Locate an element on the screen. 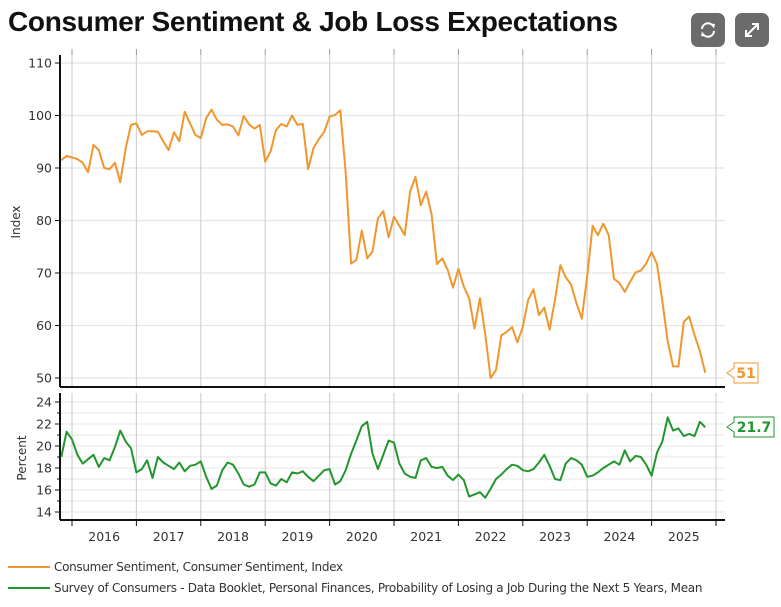 Image resolution: width=781 pixels, height=607 pixels. x-tick-label: 2018 is located at coordinates (233, 536).